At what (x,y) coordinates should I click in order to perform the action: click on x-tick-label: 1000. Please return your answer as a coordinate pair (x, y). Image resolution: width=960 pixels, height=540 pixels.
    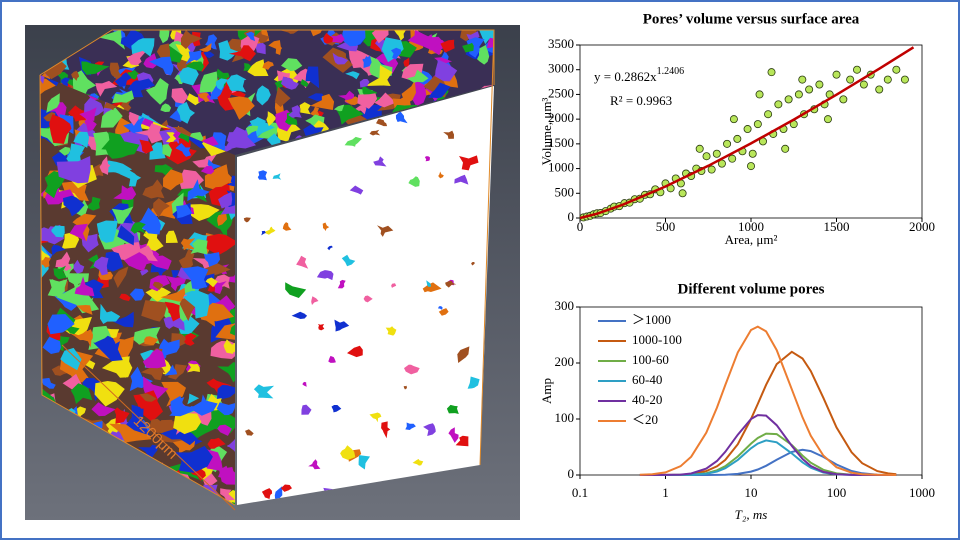
    Looking at the image, I should click on (751, 226).